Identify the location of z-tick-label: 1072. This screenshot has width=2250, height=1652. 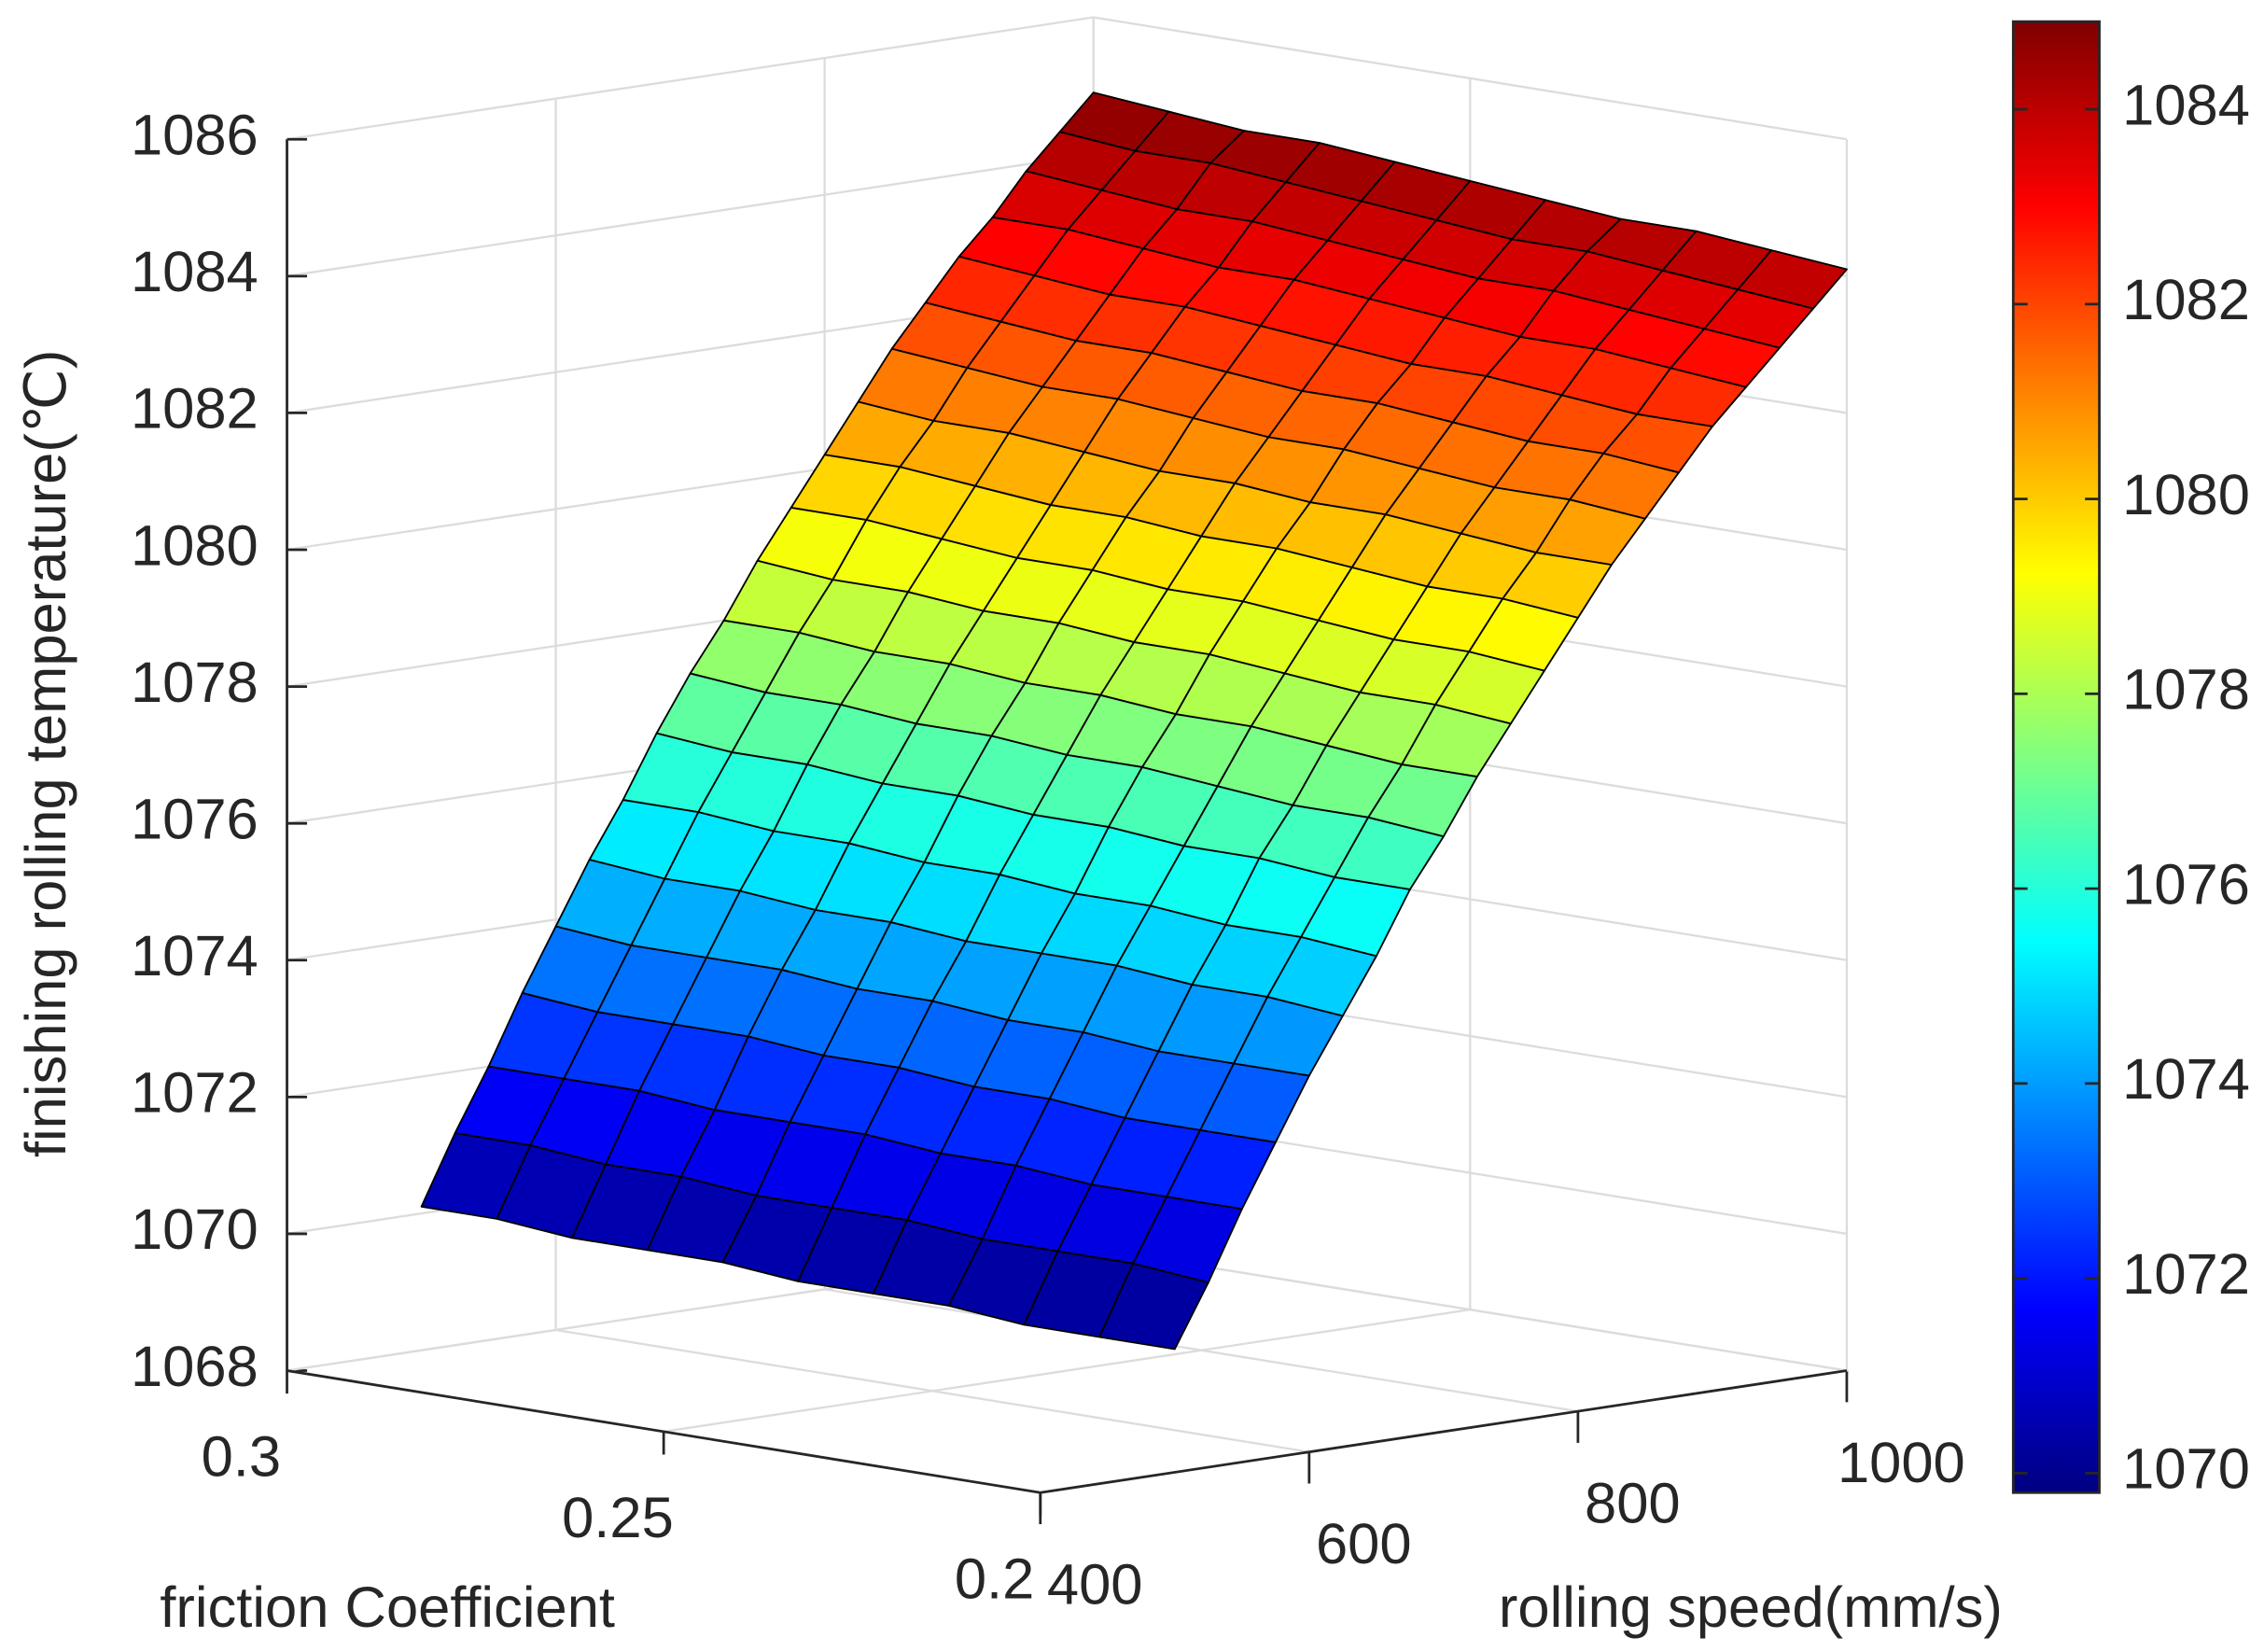
(195, 1093).